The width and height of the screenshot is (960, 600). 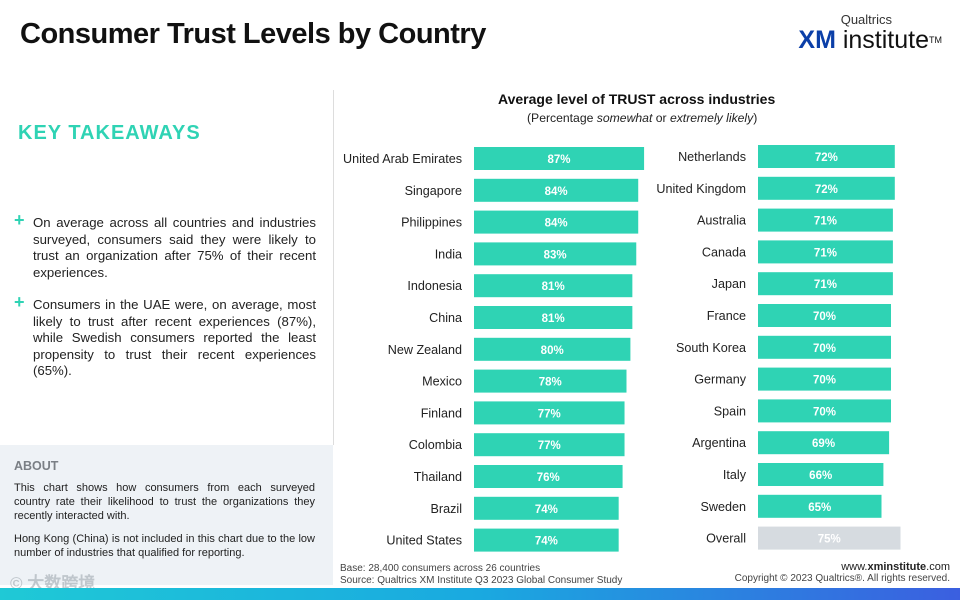 I want to click on bar-sweden, so click(x=820, y=506).